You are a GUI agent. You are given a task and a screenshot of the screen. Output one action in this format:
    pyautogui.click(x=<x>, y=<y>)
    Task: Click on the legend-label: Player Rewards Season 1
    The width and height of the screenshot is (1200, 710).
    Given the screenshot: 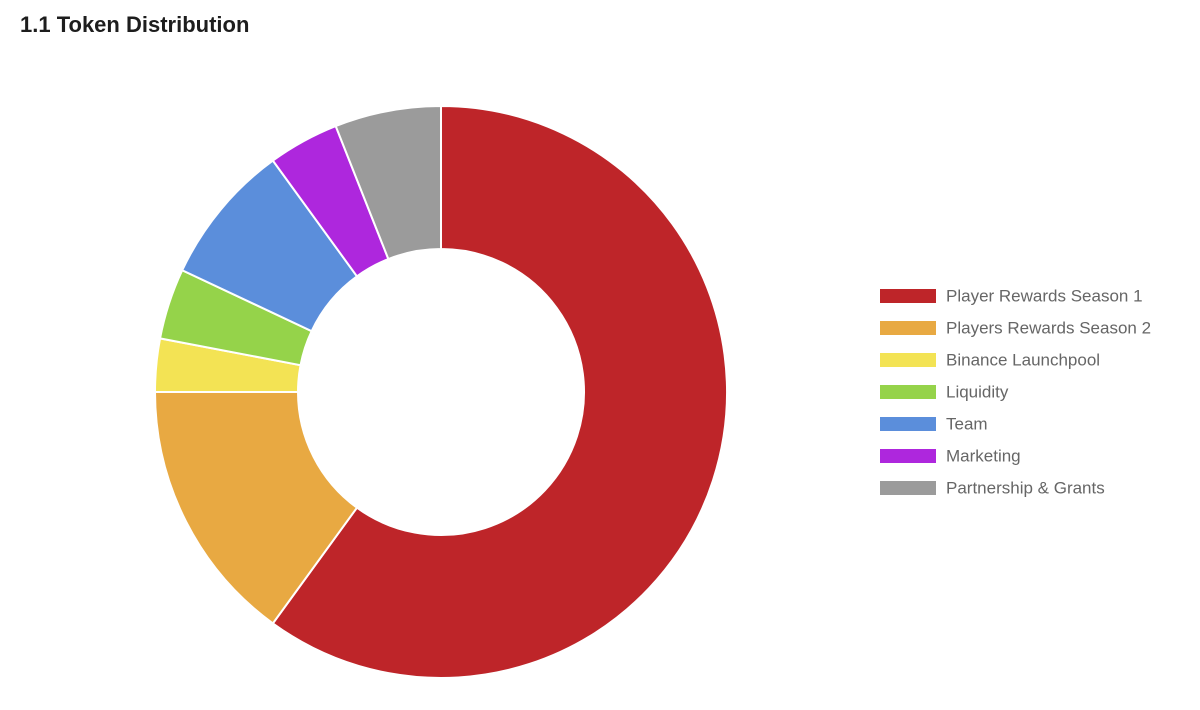 What is the action you would take?
    pyautogui.click(x=1044, y=295)
    